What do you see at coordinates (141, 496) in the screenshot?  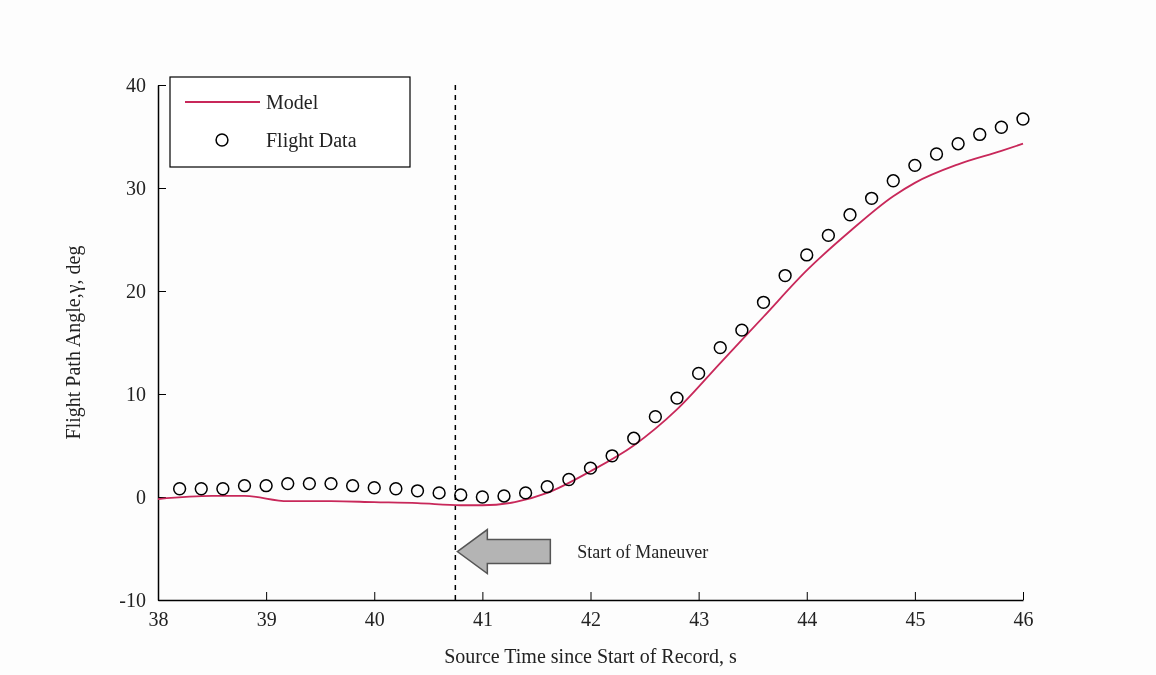 I see `y-tick-label: 0` at bounding box center [141, 496].